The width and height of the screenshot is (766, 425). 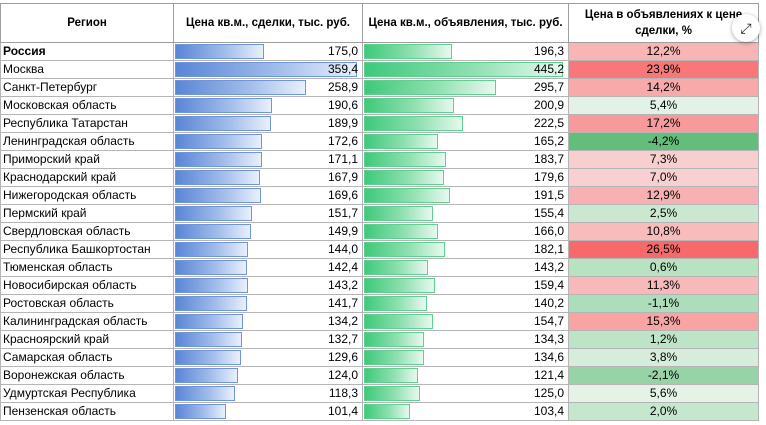 What do you see at coordinates (87, 159) in the screenshot?
I see `region-cell: Приморский край` at bounding box center [87, 159].